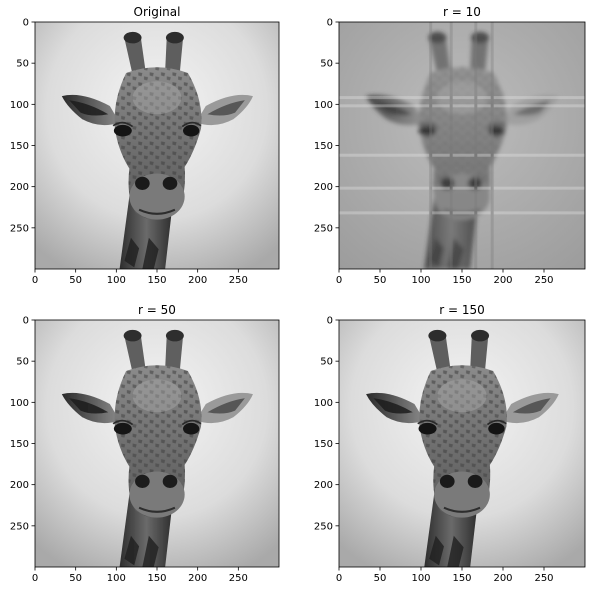 The width and height of the screenshot is (591, 590). Describe the element at coordinates (462, 12) in the screenshot. I see `subplot-title: r = 10` at that location.